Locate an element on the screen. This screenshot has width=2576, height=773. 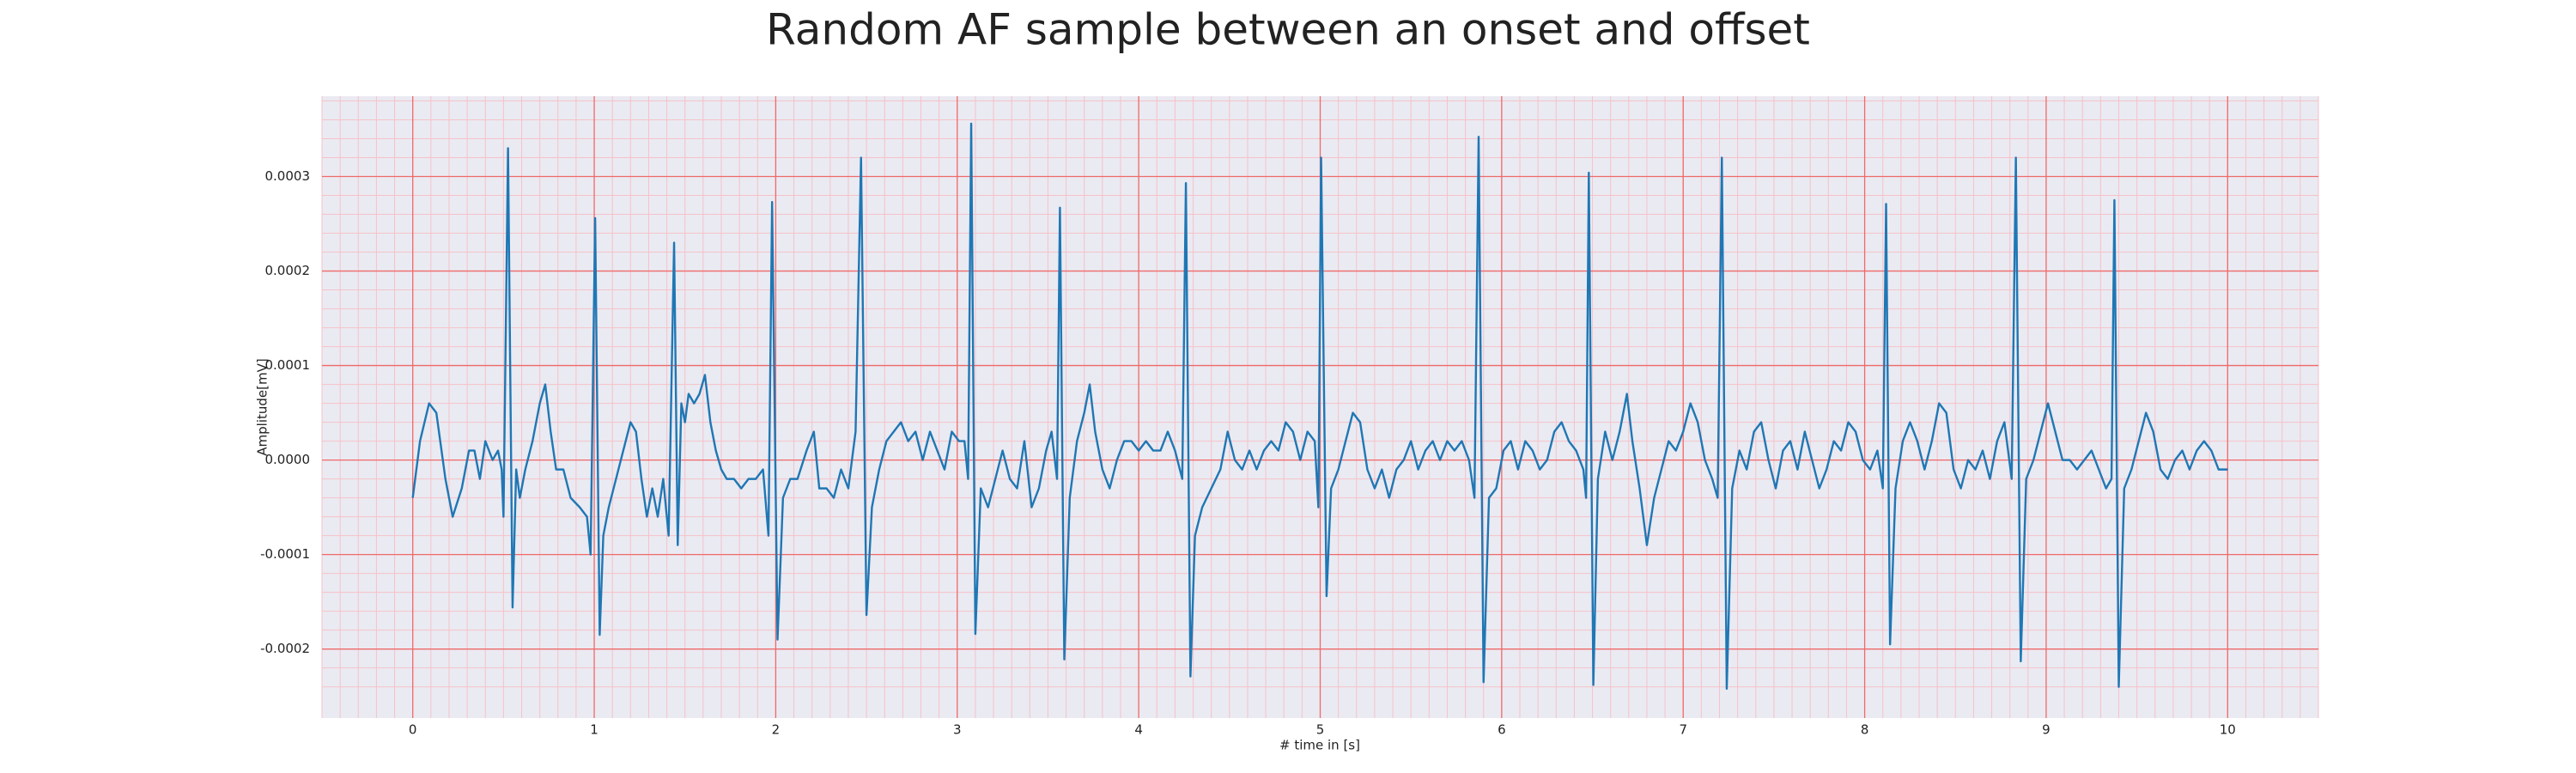
y-axis-label: Amplitude[mV] is located at coordinates (262, 406).